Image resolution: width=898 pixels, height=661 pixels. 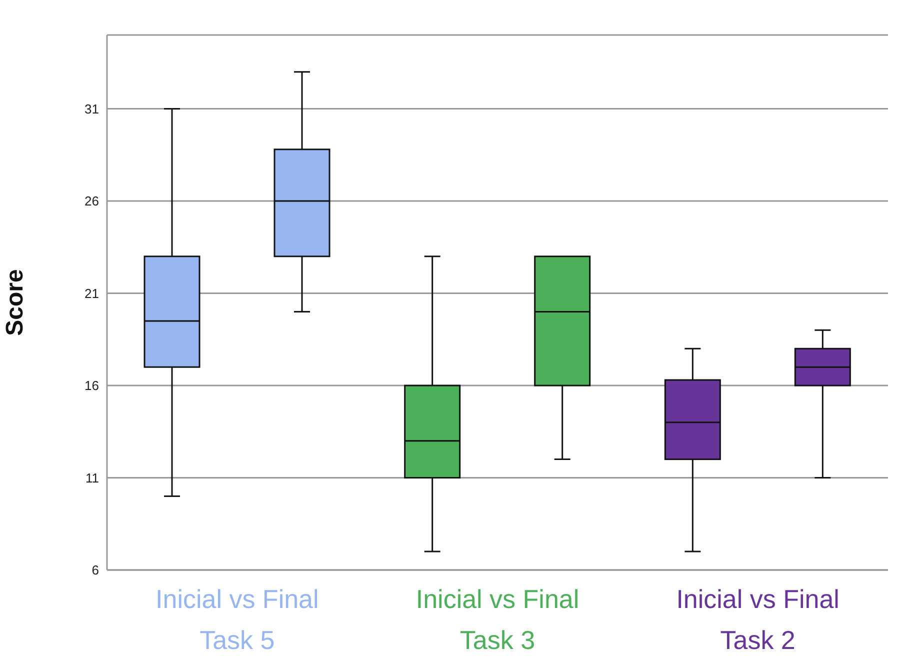 What do you see at coordinates (91, 201) in the screenshot?
I see `y-tick-label: 26` at bounding box center [91, 201].